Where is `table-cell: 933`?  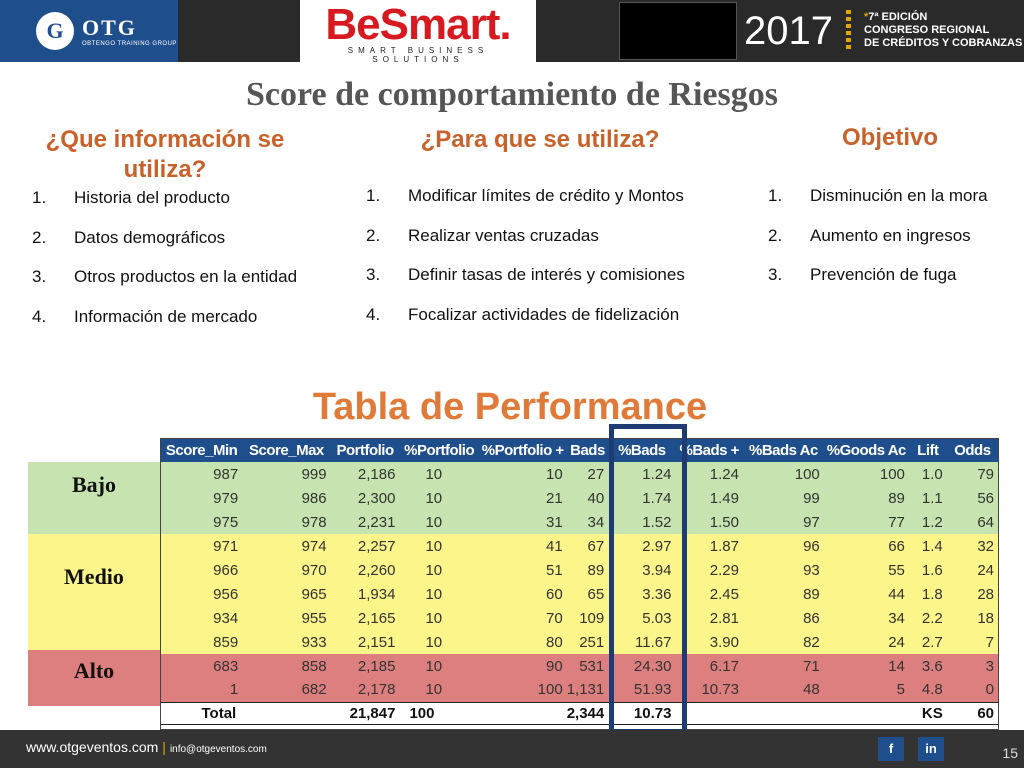 table-cell: 933 is located at coordinates (314, 642).